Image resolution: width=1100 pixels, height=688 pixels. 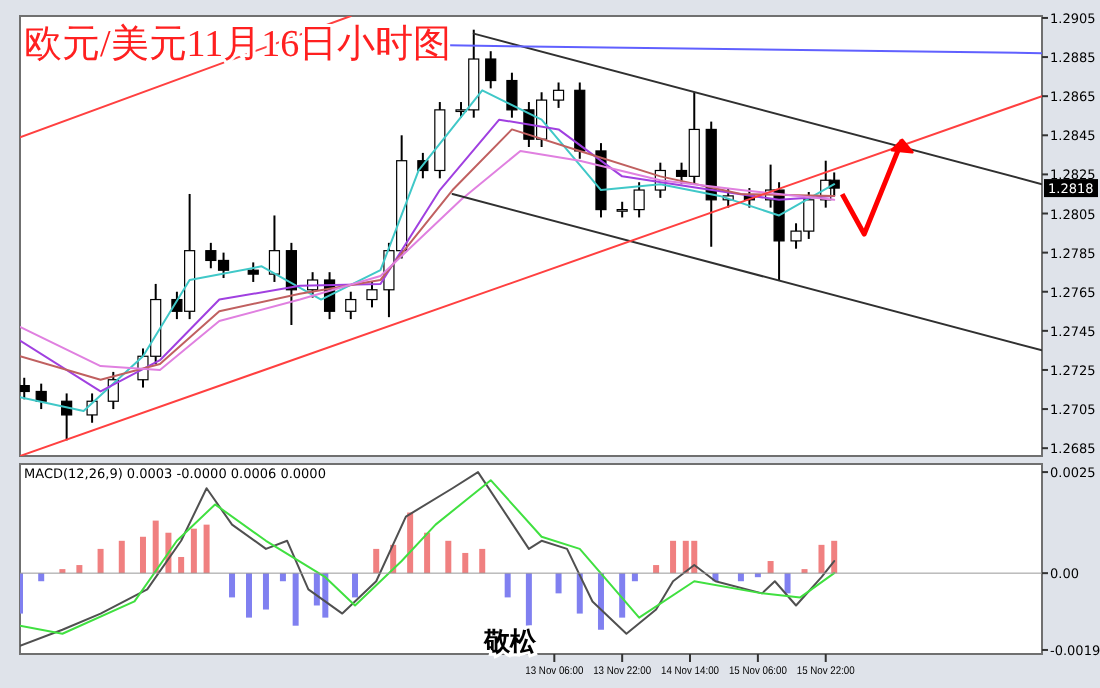 What do you see at coordinates (510, 641) in the screenshot?
I see `annotation: 敬松` at bounding box center [510, 641].